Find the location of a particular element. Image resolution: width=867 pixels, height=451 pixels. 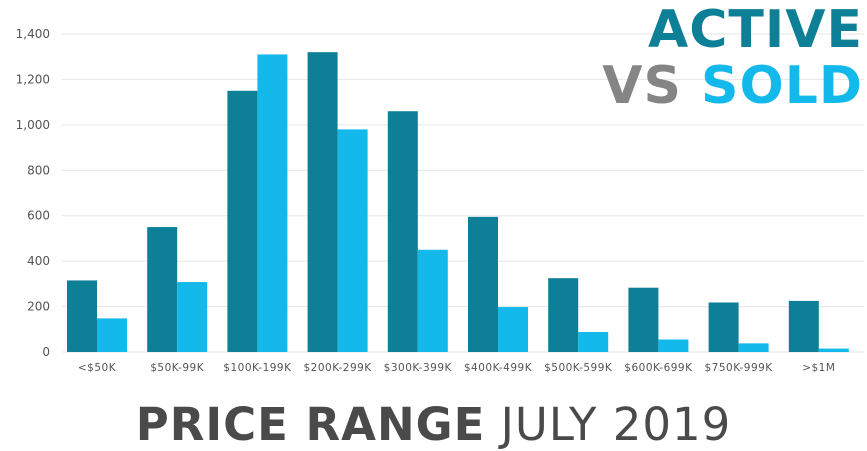

x-tick-label: $100K-199K is located at coordinates (257, 368).